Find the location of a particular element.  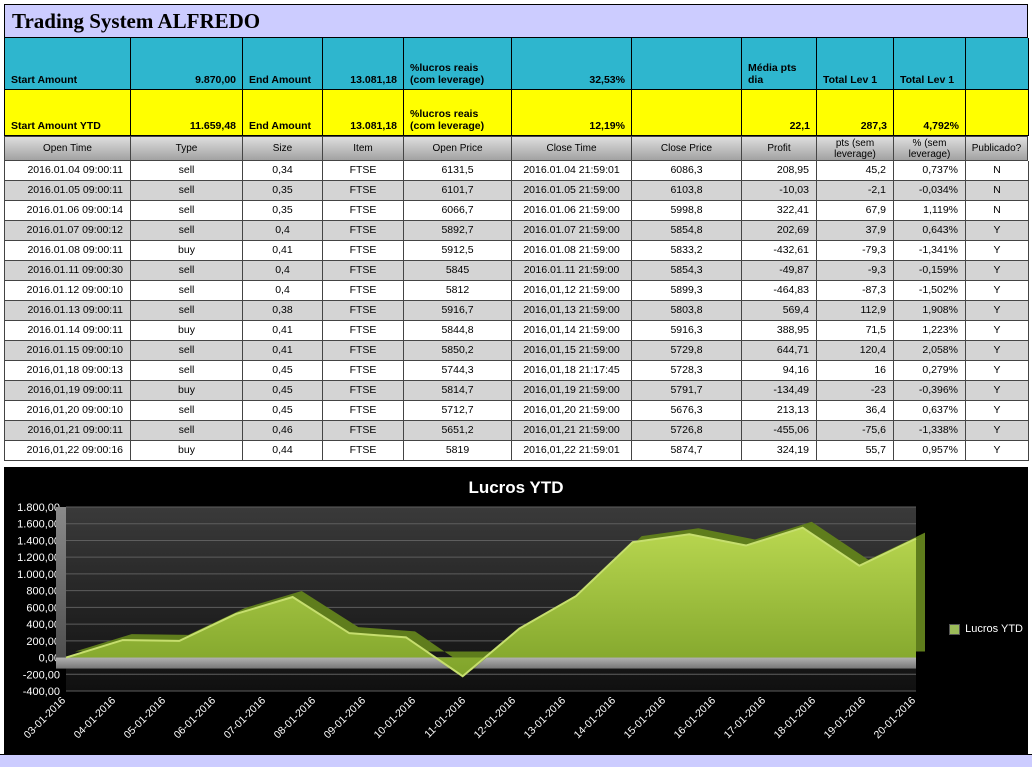

table-cell: 5998,8 is located at coordinates (687, 211).